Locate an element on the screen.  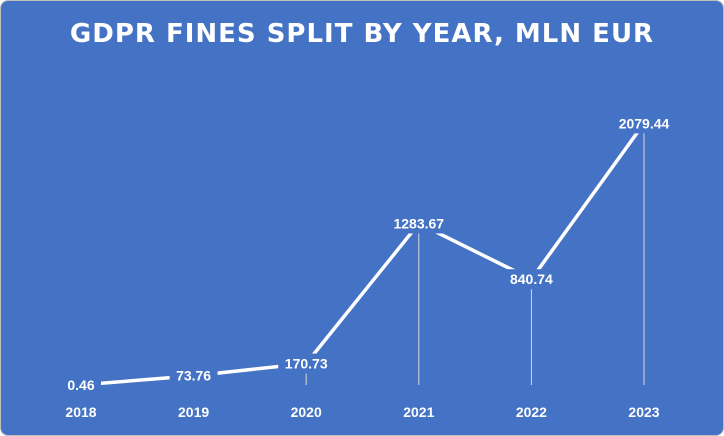
data-label: 0.46 is located at coordinates (80, 385).